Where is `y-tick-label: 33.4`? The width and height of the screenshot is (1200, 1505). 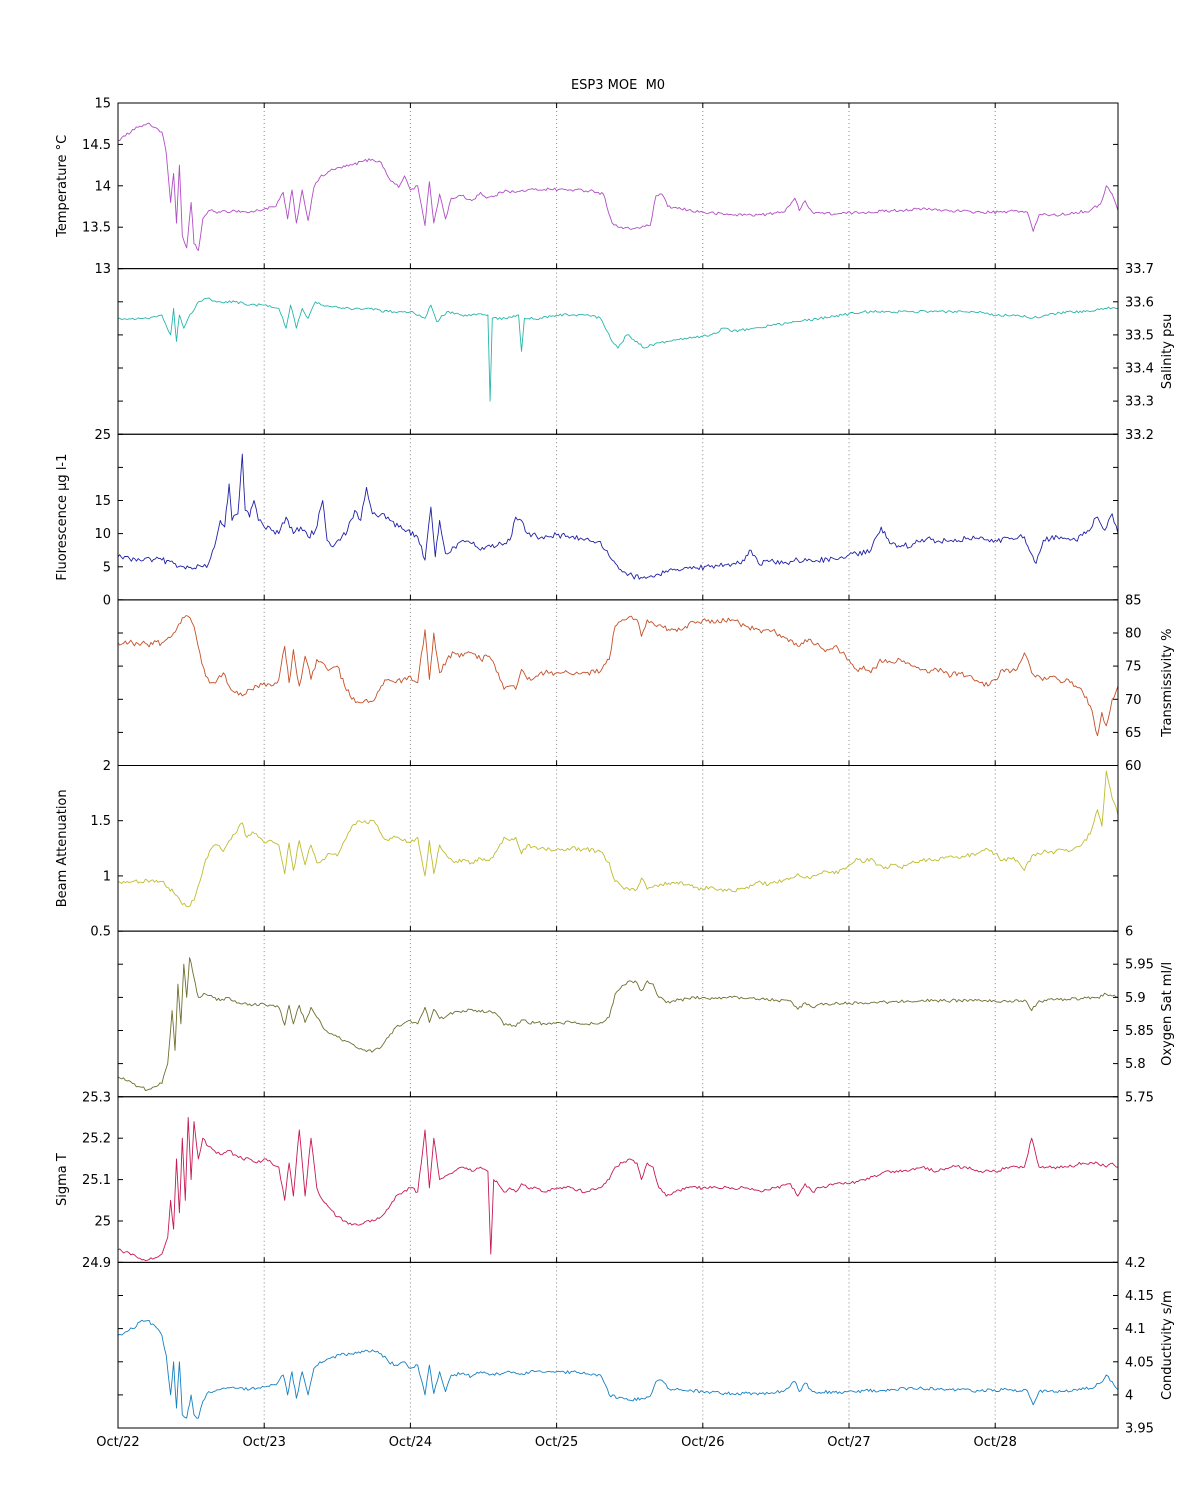 y-tick-label: 33.4 is located at coordinates (1139, 369).